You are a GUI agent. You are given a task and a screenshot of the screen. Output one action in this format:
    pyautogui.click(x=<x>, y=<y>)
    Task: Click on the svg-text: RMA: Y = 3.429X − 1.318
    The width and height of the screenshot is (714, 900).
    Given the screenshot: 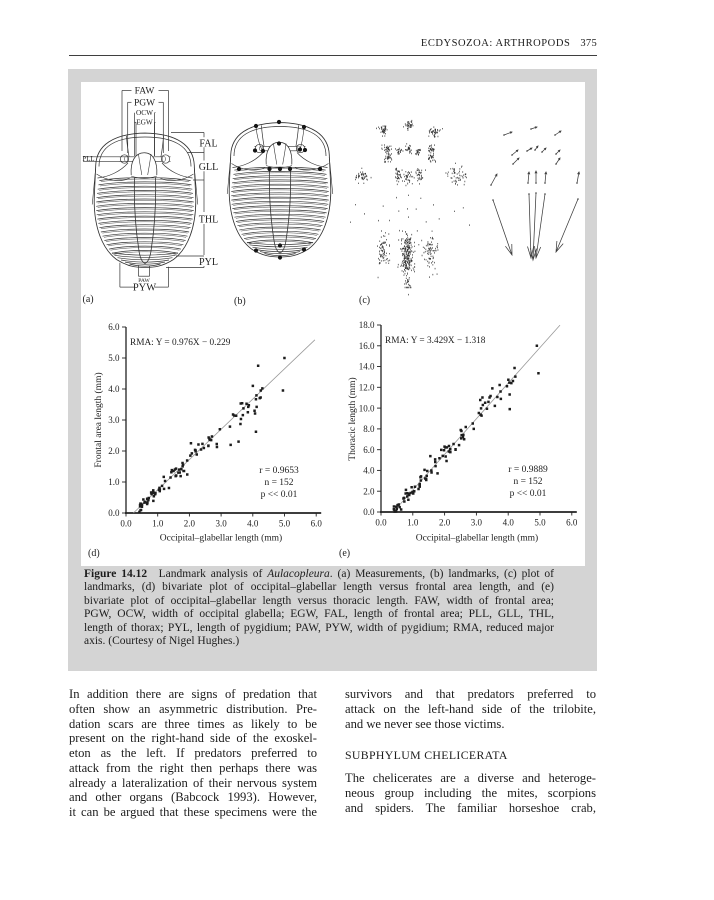 What is the action you would take?
    pyautogui.click(x=435, y=341)
    